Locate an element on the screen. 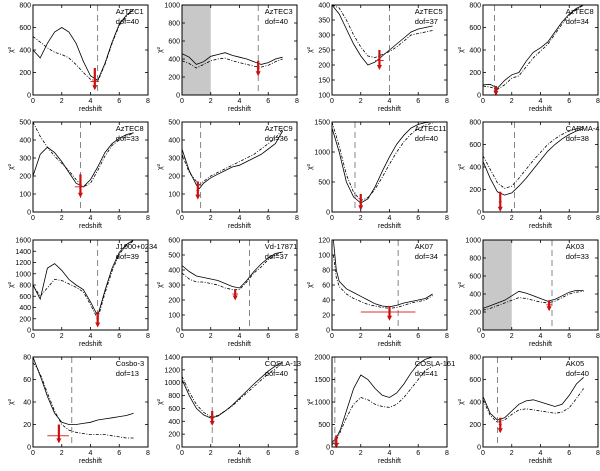 The width and height of the screenshot is (600, 471). dof-label: dof=13 is located at coordinates (127, 373).